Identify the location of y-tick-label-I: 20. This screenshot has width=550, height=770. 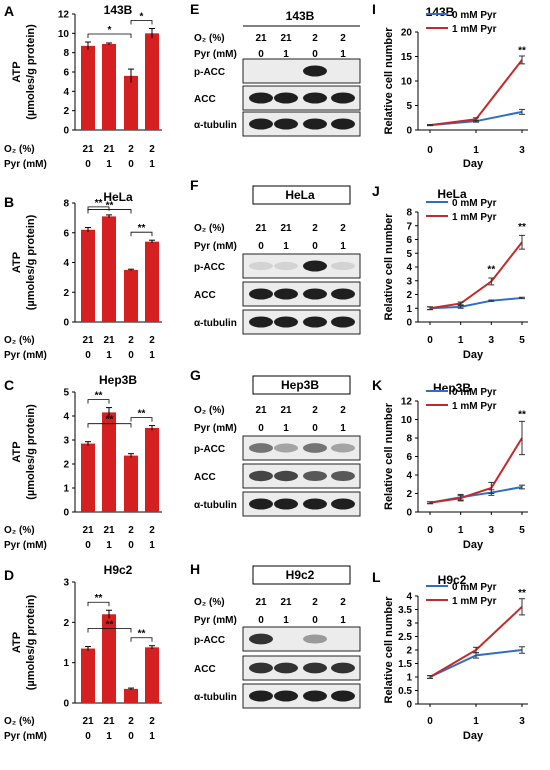
(407, 33).